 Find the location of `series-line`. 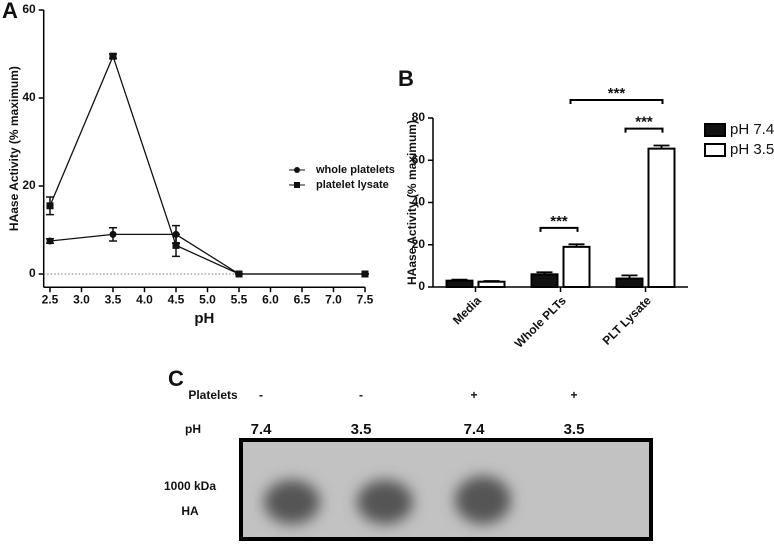

series-line is located at coordinates (207, 254).